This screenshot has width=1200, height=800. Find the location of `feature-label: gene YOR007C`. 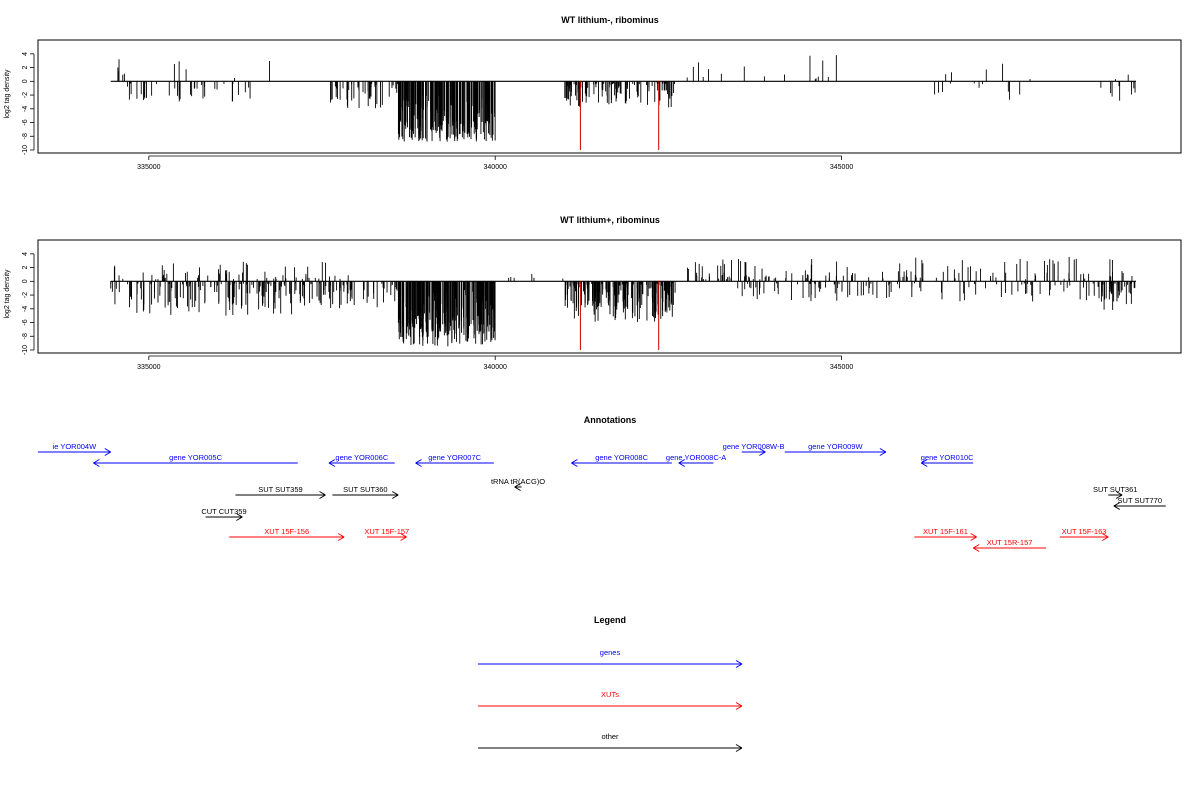

feature-label: gene YOR007C is located at coordinates (454, 457).